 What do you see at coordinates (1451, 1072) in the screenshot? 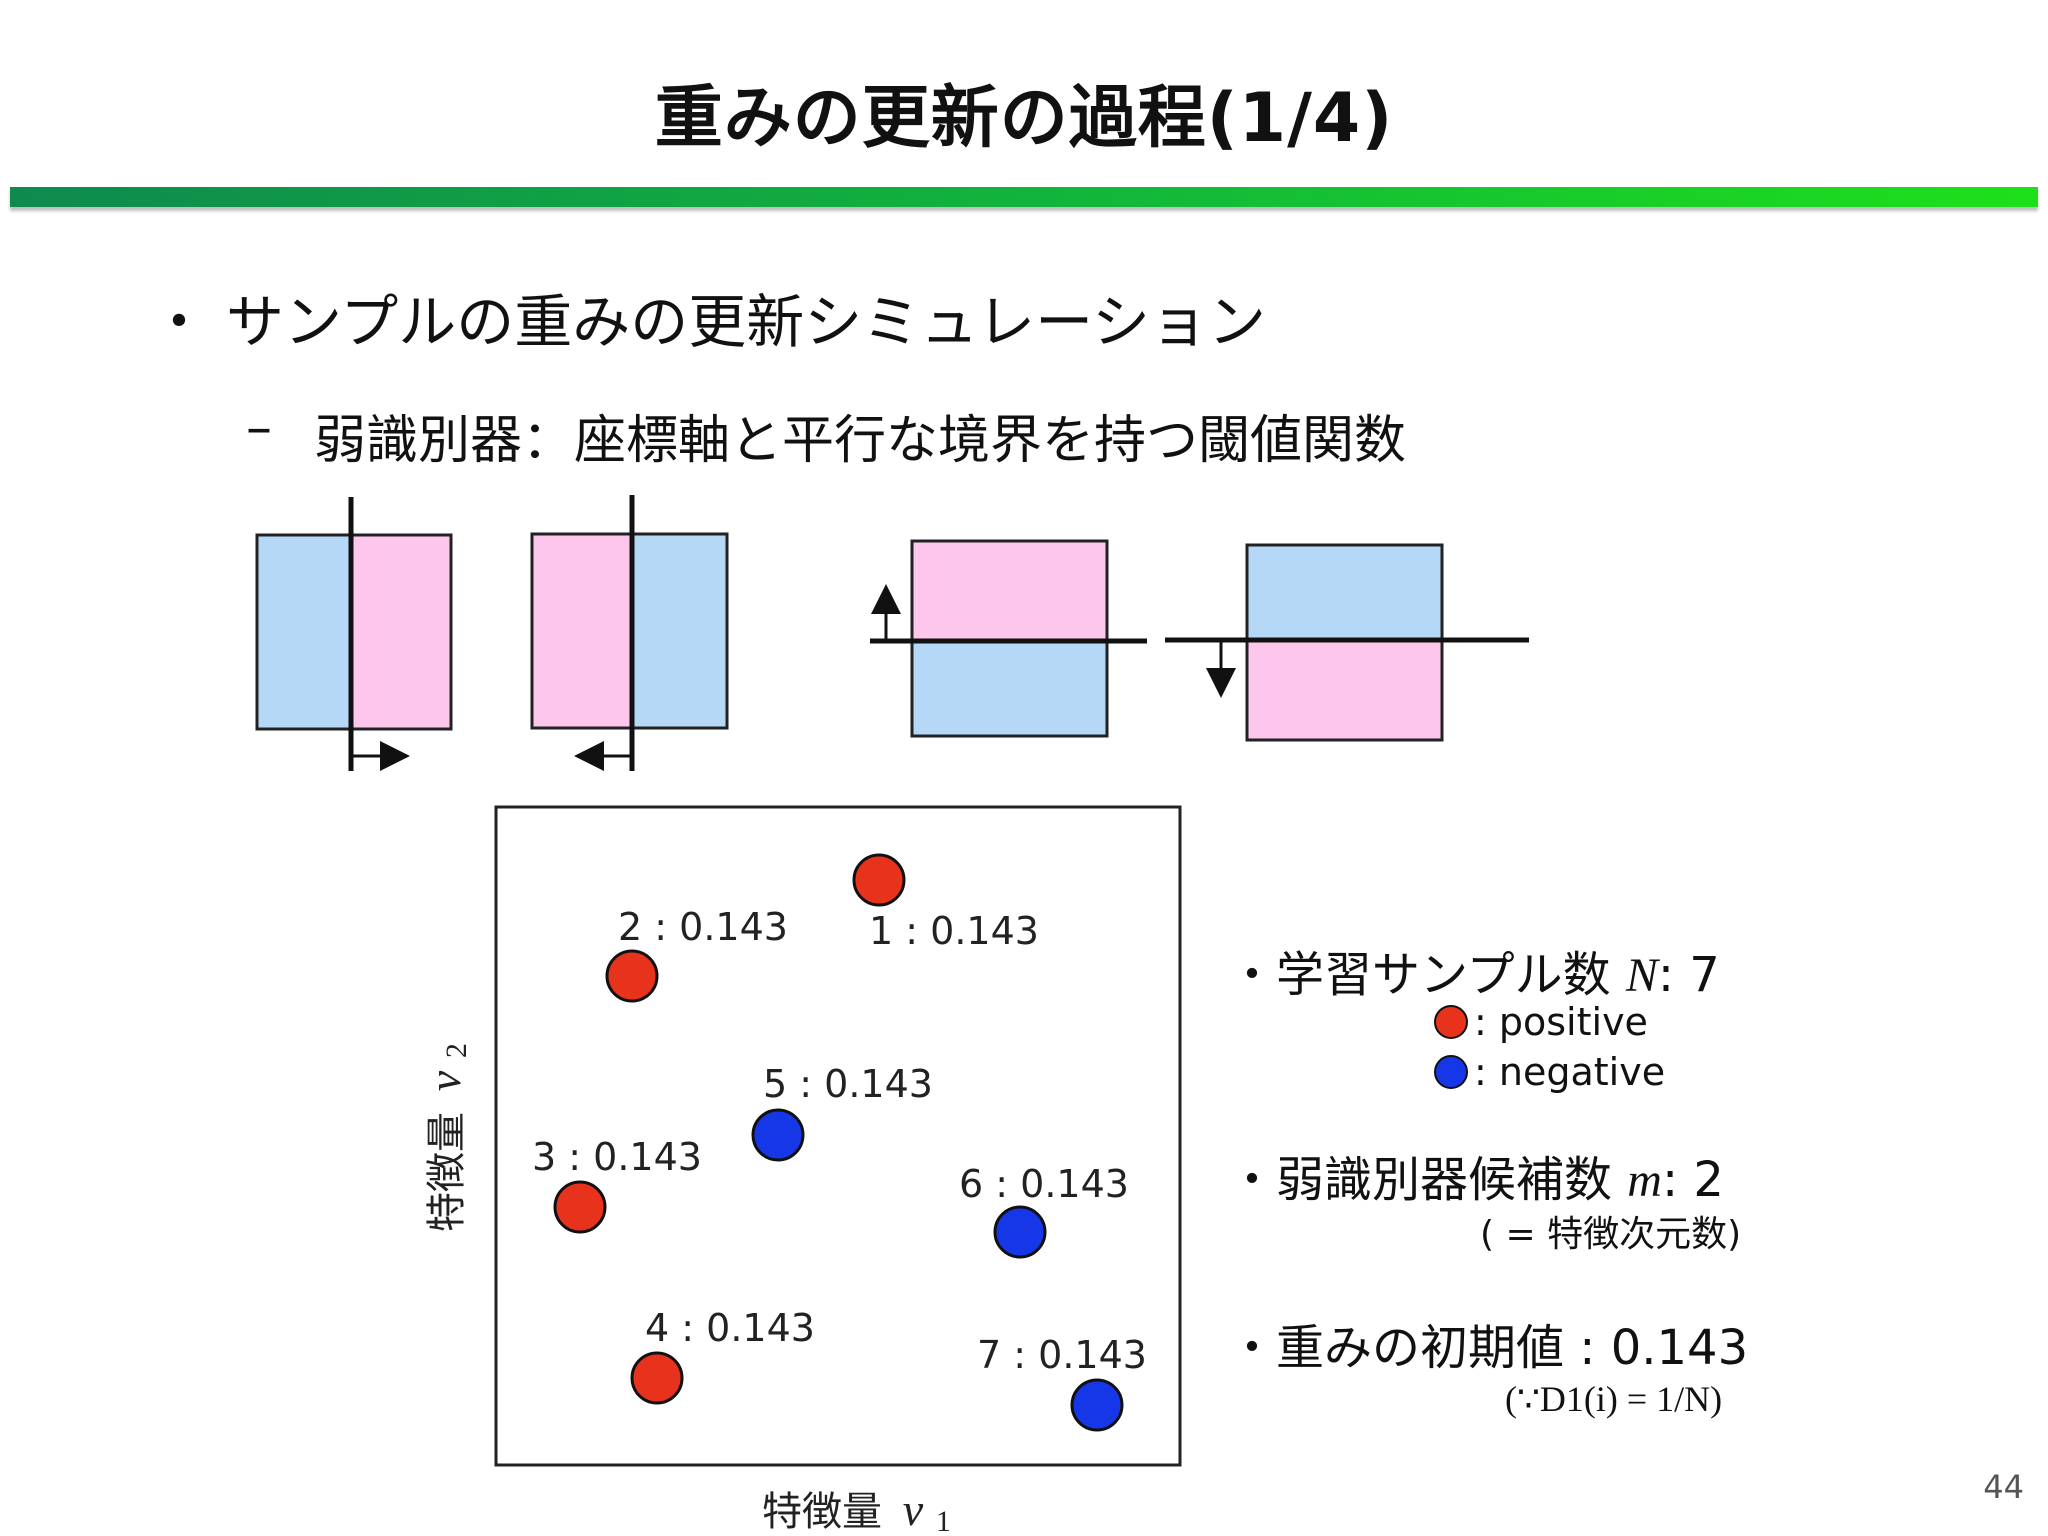
I see `negative-dot-icon` at bounding box center [1451, 1072].